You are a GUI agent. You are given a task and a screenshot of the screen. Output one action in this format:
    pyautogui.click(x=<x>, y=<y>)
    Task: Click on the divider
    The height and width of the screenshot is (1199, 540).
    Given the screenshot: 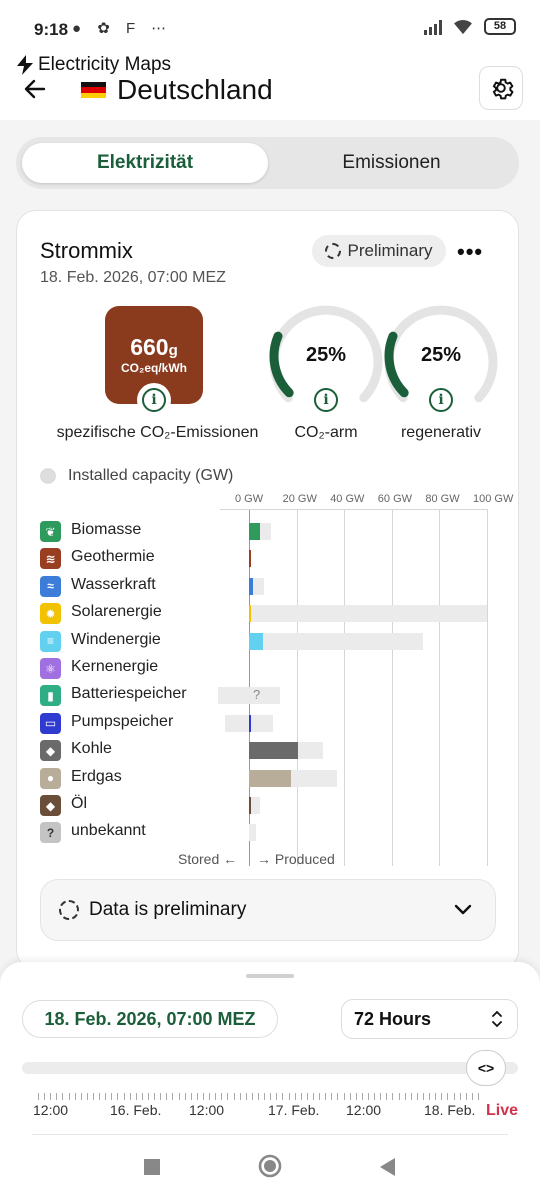 What is the action you would take?
    pyautogui.click(x=270, y=1134)
    